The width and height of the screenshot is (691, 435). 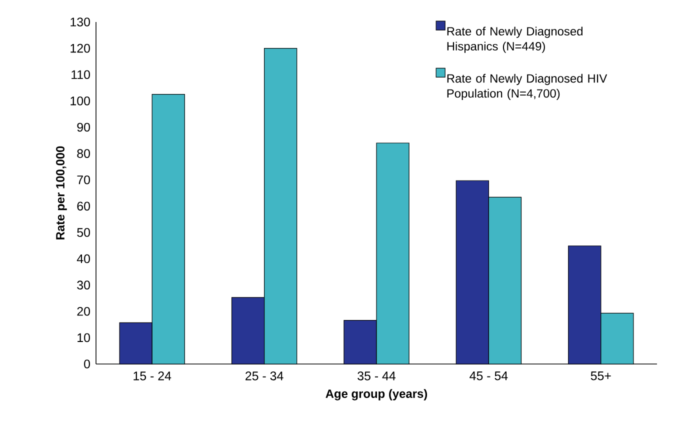 What do you see at coordinates (80, 48) in the screenshot?
I see `y-tick-label: 120` at bounding box center [80, 48].